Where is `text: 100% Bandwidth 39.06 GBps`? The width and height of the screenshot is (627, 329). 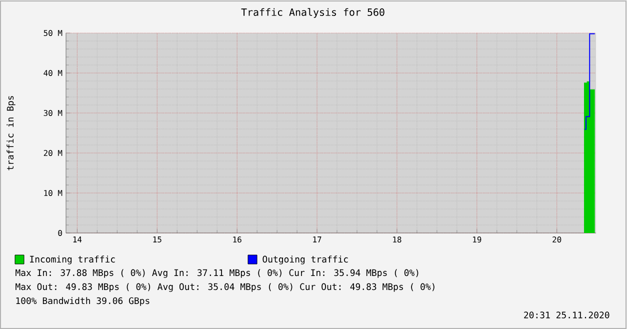 text: 100% Bandwidth 39.06 GBps is located at coordinates (83, 301).